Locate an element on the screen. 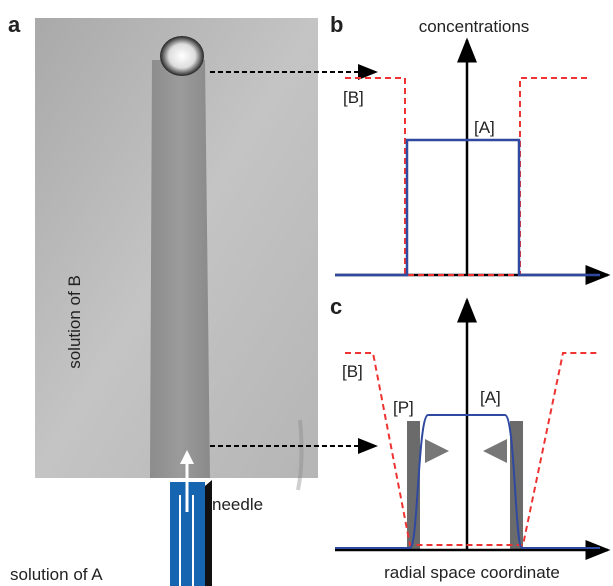  inlet-label: solution of A is located at coordinates (56, 574).